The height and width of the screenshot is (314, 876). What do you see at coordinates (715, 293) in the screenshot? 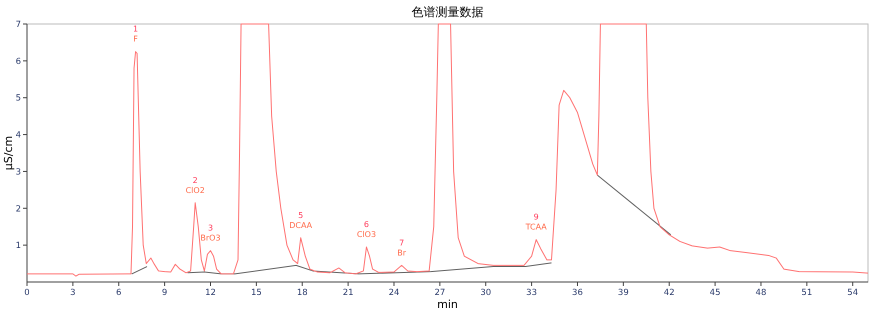
I see `x-tick-label: 45` at bounding box center [715, 293].